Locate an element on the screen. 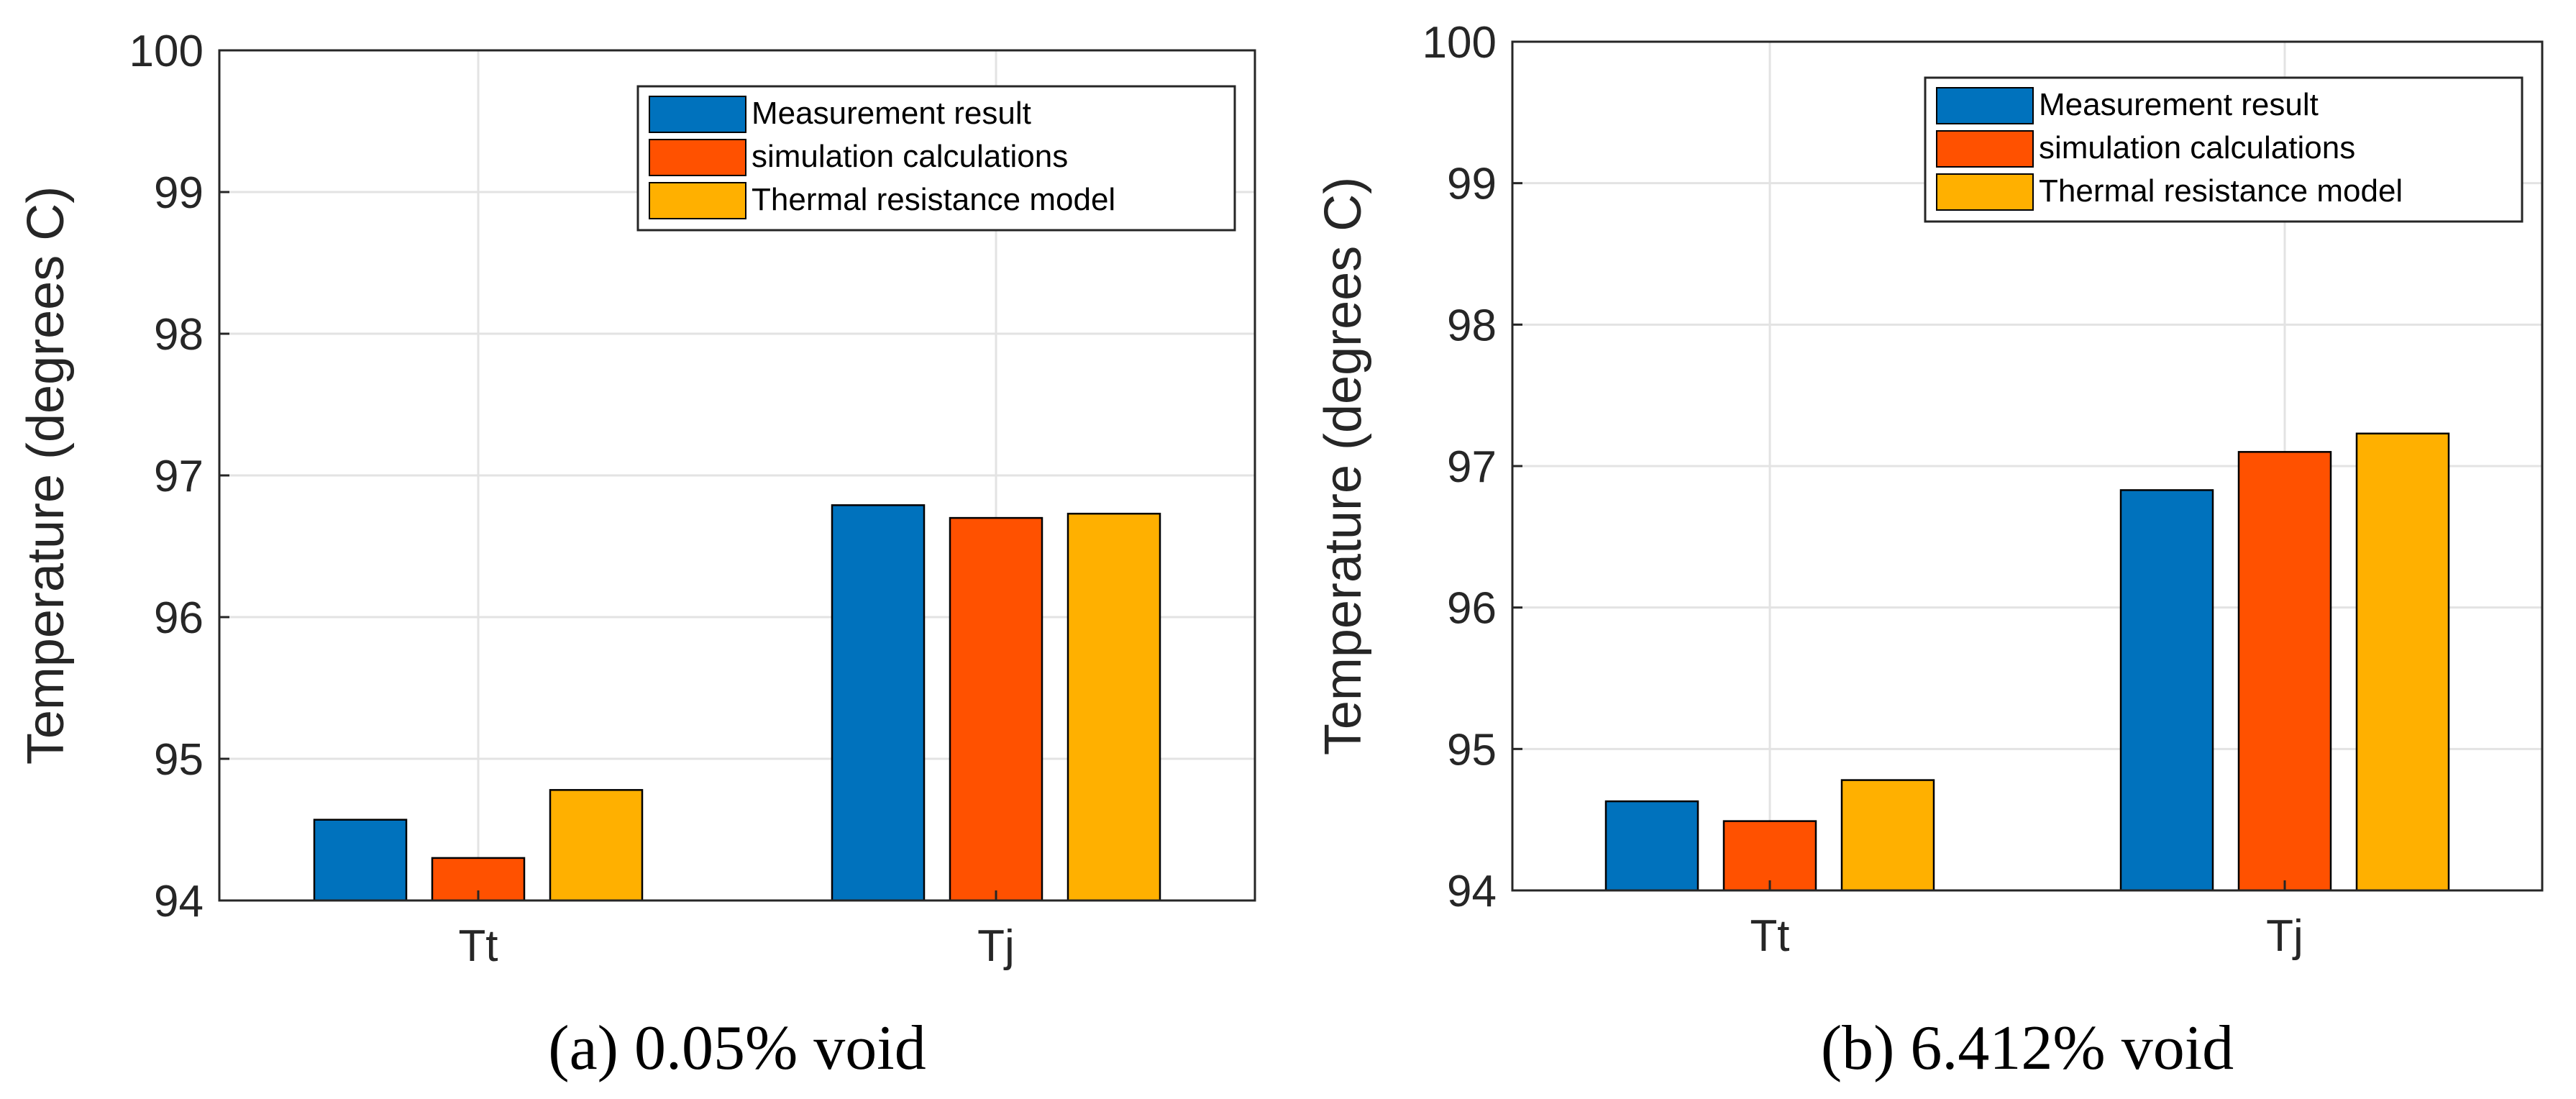 This screenshot has width=2576, height=1099. y-tick-label-94-b: 94 is located at coordinates (1472, 891).